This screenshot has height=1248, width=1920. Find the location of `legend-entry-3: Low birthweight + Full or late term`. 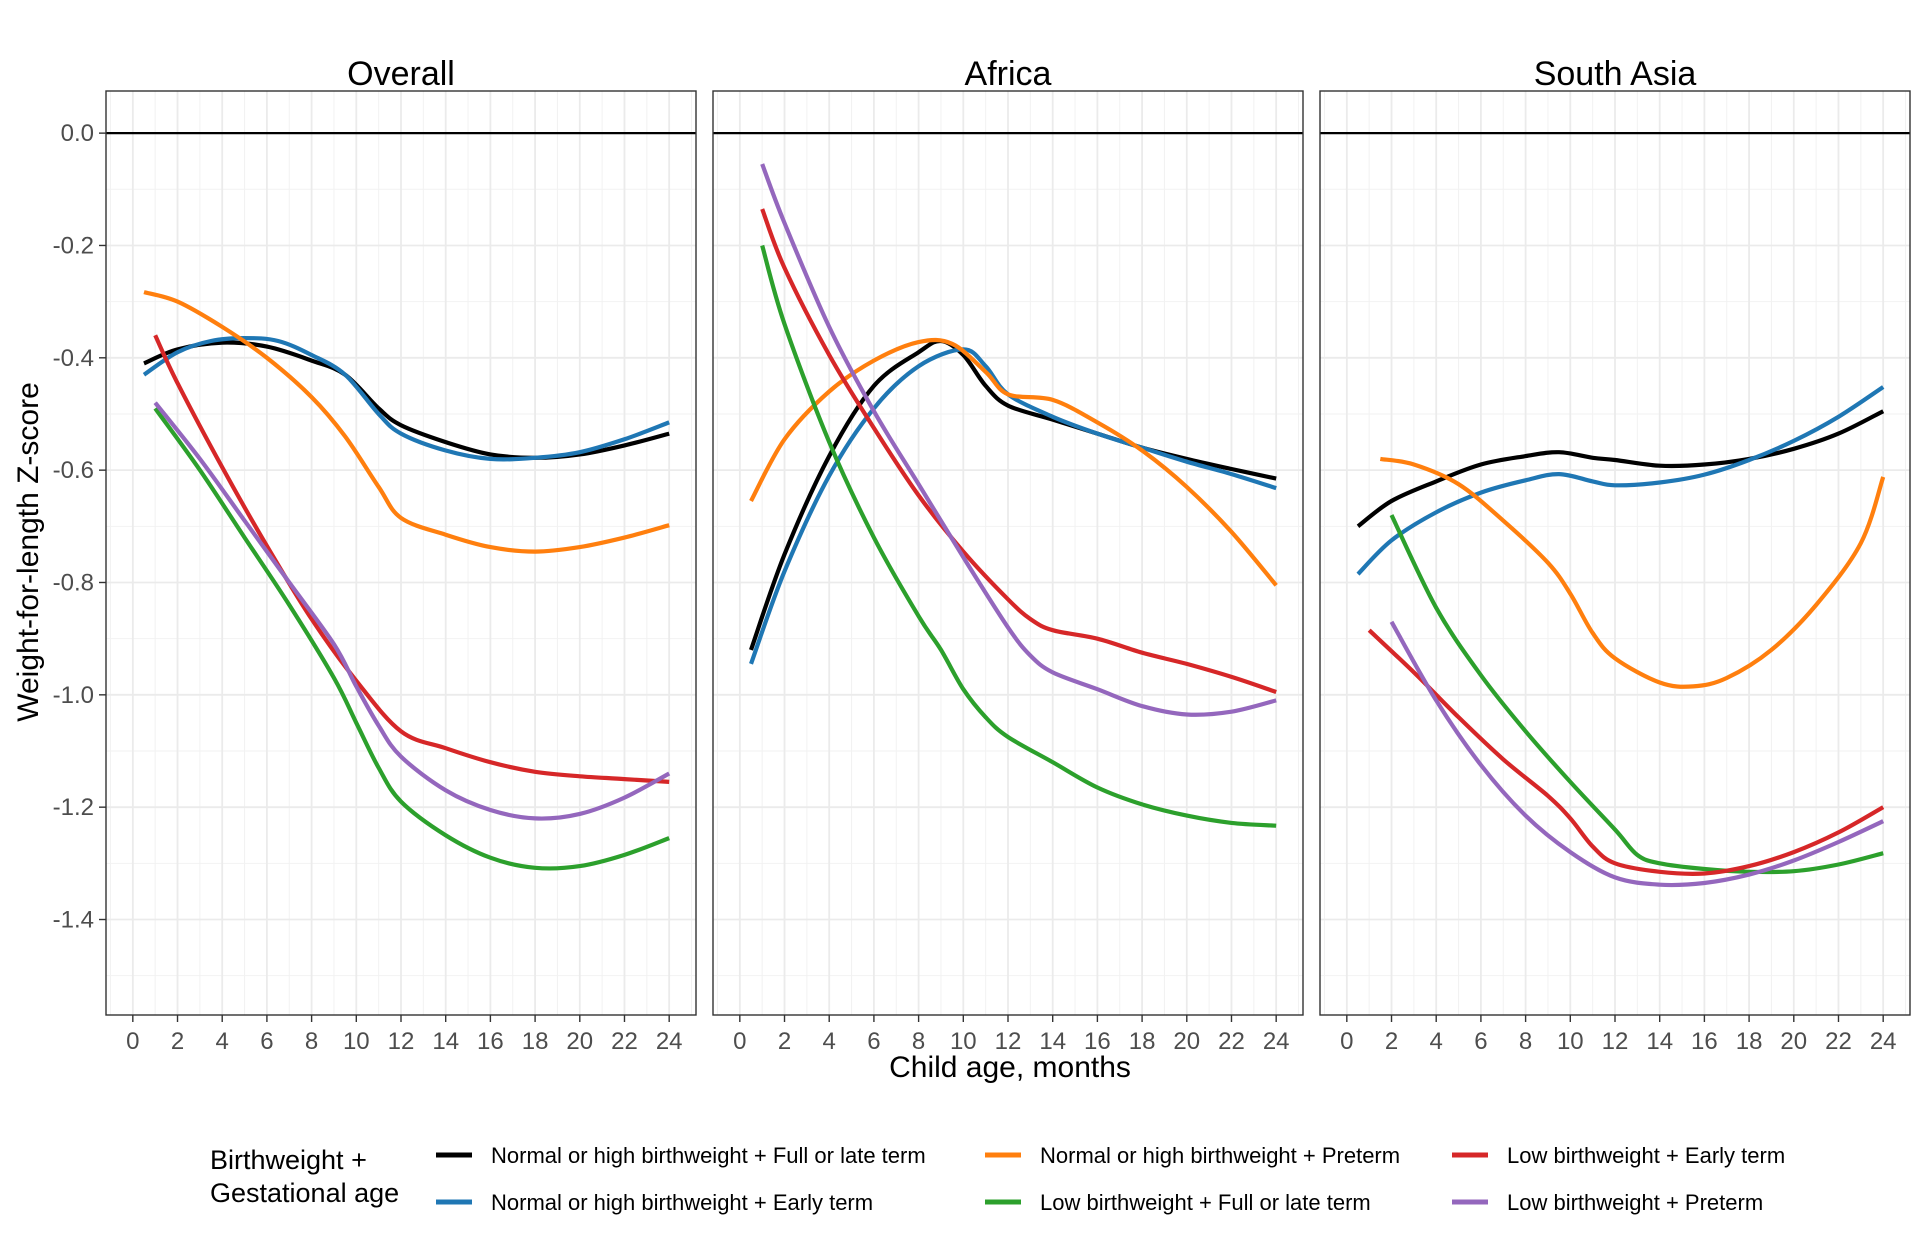

legend-entry-3: Low birthweight + Full or late term is located at coordinates (1178, 1202).